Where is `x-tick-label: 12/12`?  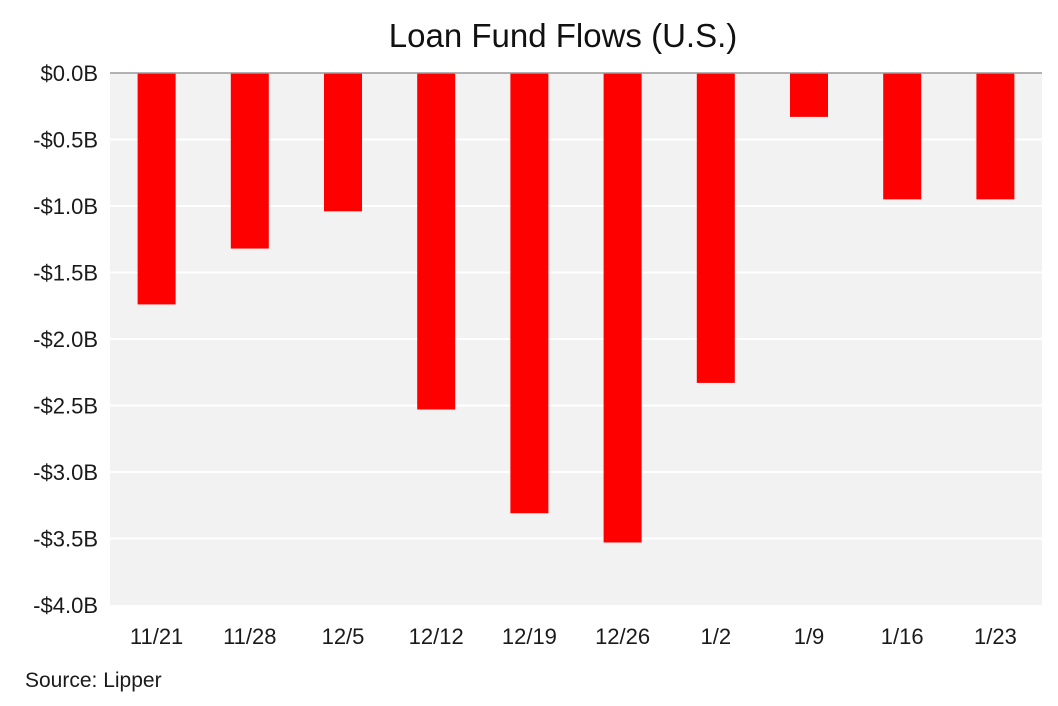 x-tick-label: 12/12 is located at coordinates (436, 636).